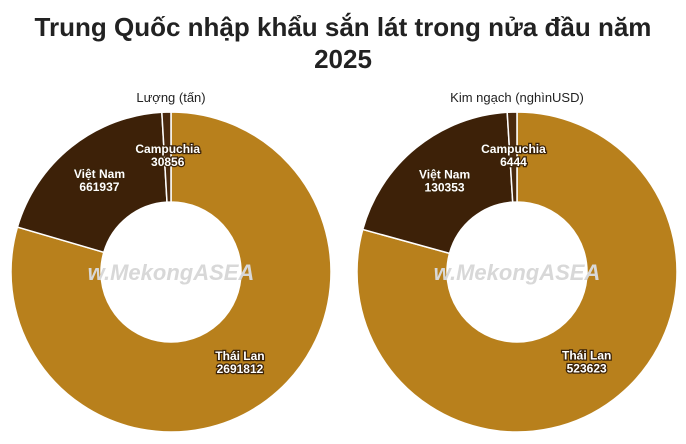  I want to click on slice-value: 661937, so click(99, 187).